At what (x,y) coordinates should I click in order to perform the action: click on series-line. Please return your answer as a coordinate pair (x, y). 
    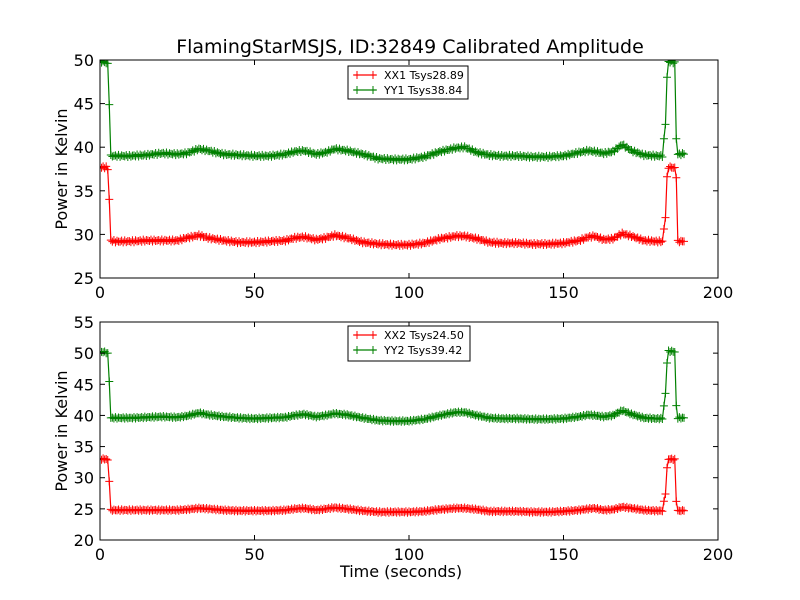
    Looking at the image, I should click on (392, 485).